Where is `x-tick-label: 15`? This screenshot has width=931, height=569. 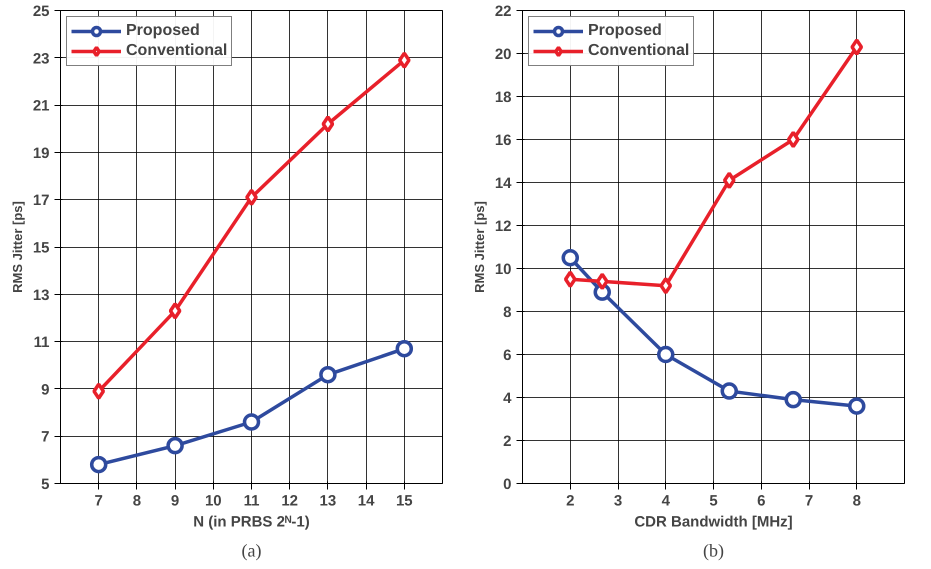
x-tick-label: 15 is located at coordinates (404, 501).